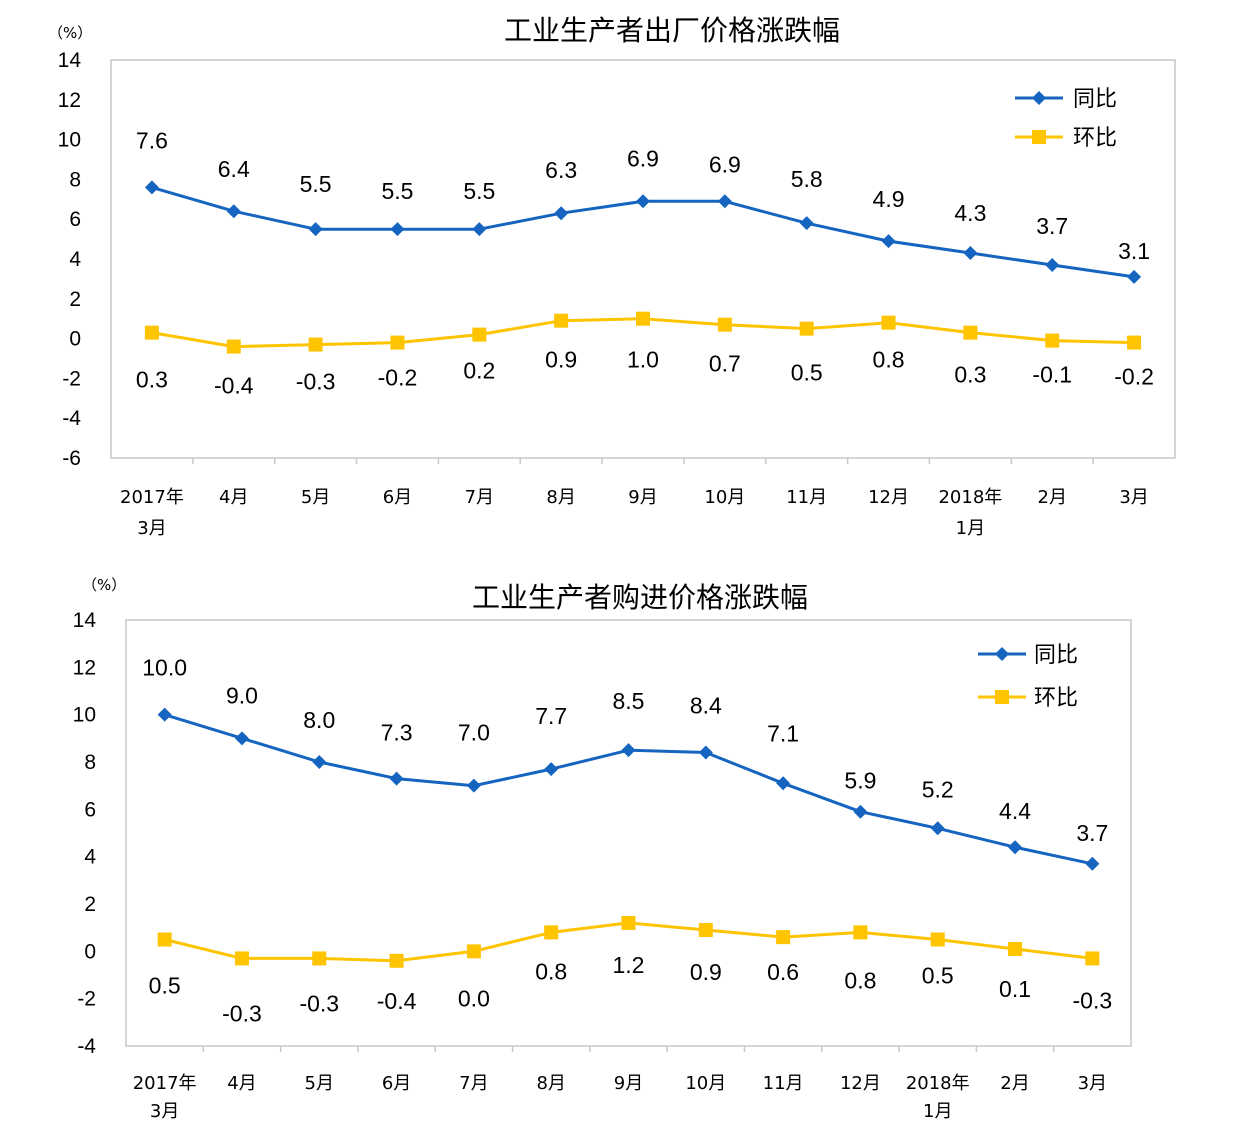 The height and width of the screenshot is (1131, 1240). Describe the element at coordinates (725, 164) in the screenshot. I see `data-label-yoy: 6.9` at that location.